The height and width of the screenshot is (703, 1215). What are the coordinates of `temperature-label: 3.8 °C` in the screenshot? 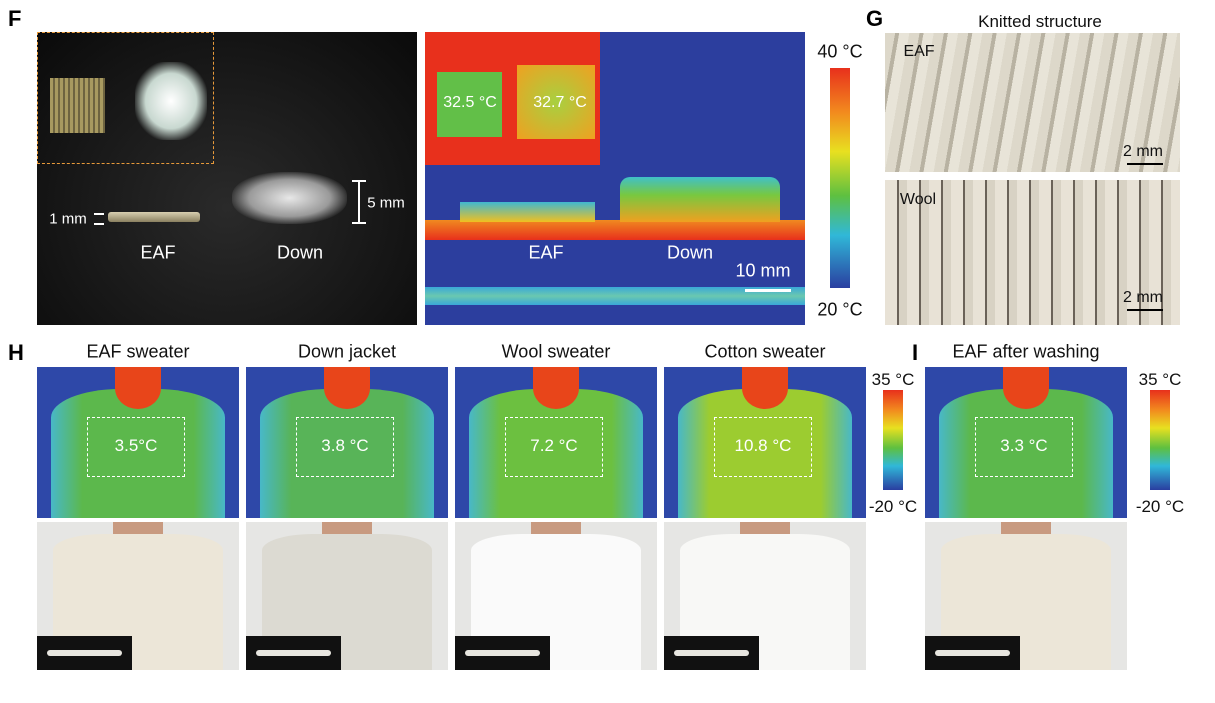 It's located at (345, 445).